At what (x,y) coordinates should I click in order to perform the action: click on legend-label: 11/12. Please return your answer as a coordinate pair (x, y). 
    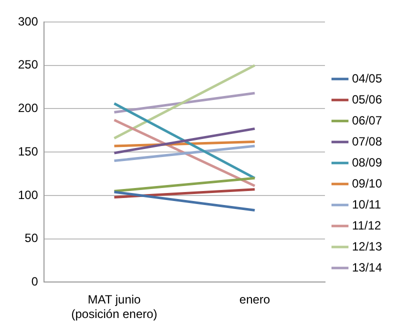
    Looking at the image, I should click on (367, 225).